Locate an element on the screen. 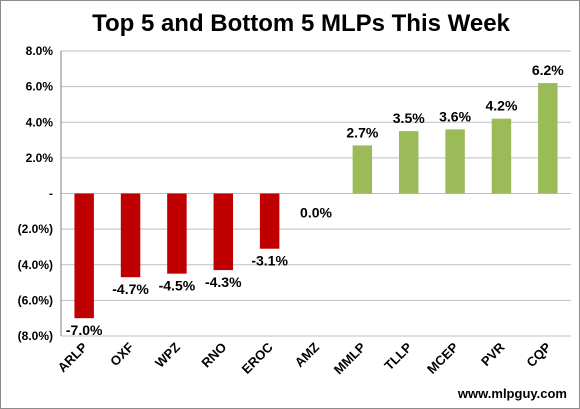 This screenshot has width=580, height=409. bar-arlp is located at coordinates (84, 256).